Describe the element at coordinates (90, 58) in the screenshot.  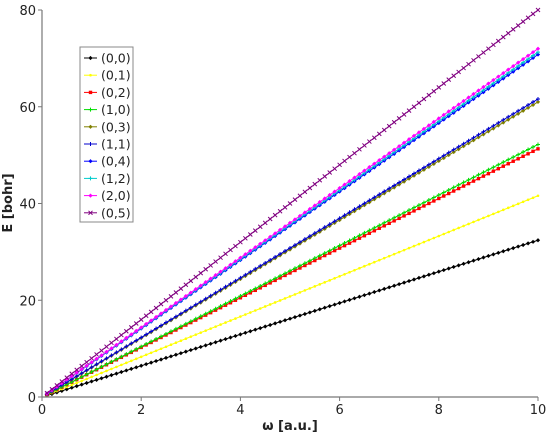
I see `legend-swatch-marker` at that location.